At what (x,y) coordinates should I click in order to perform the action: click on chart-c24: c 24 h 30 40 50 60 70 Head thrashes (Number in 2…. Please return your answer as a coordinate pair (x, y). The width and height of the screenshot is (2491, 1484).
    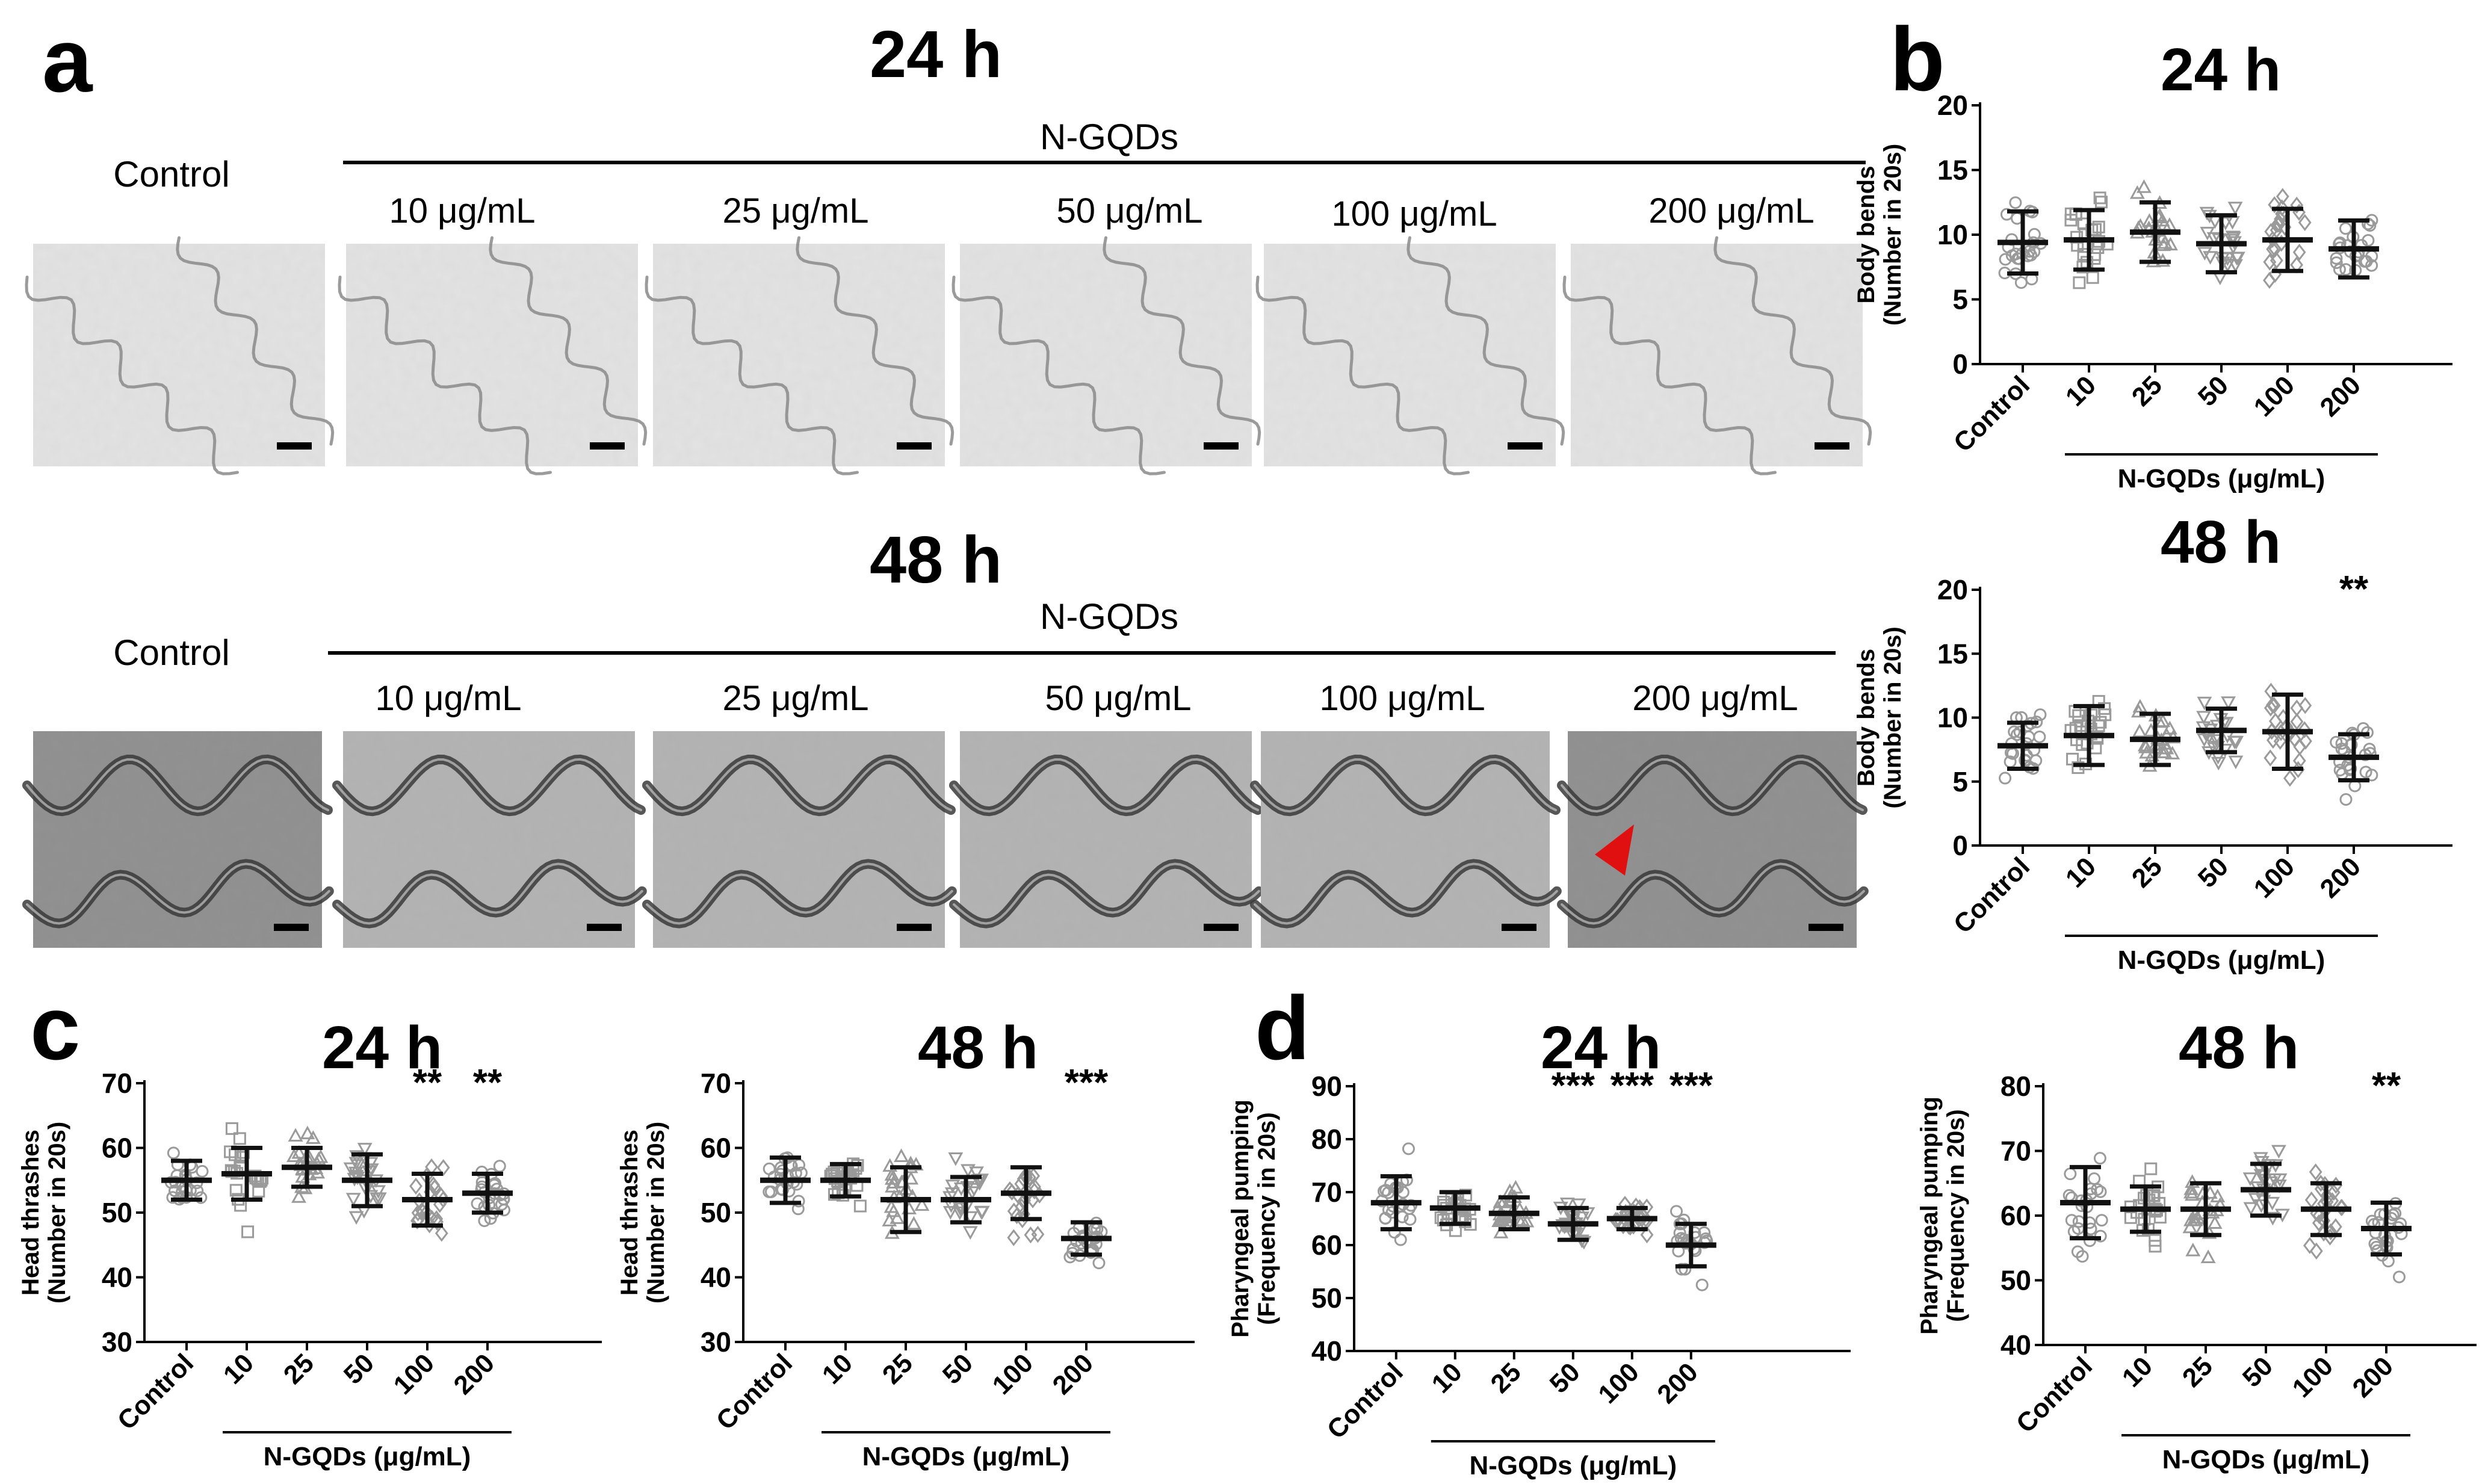
    Looking at the image, I should click on (309, 1224).